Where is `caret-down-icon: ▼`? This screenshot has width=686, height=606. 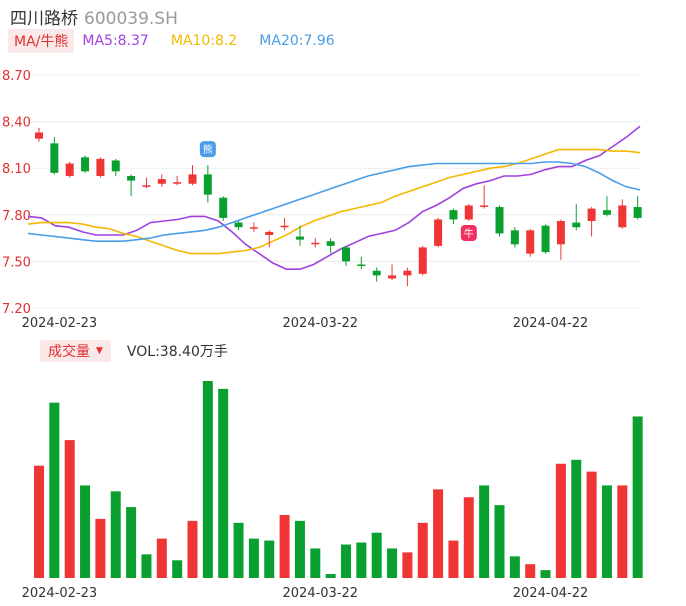 caret-down-icon: ▼ is located at coordinates (99, 351).